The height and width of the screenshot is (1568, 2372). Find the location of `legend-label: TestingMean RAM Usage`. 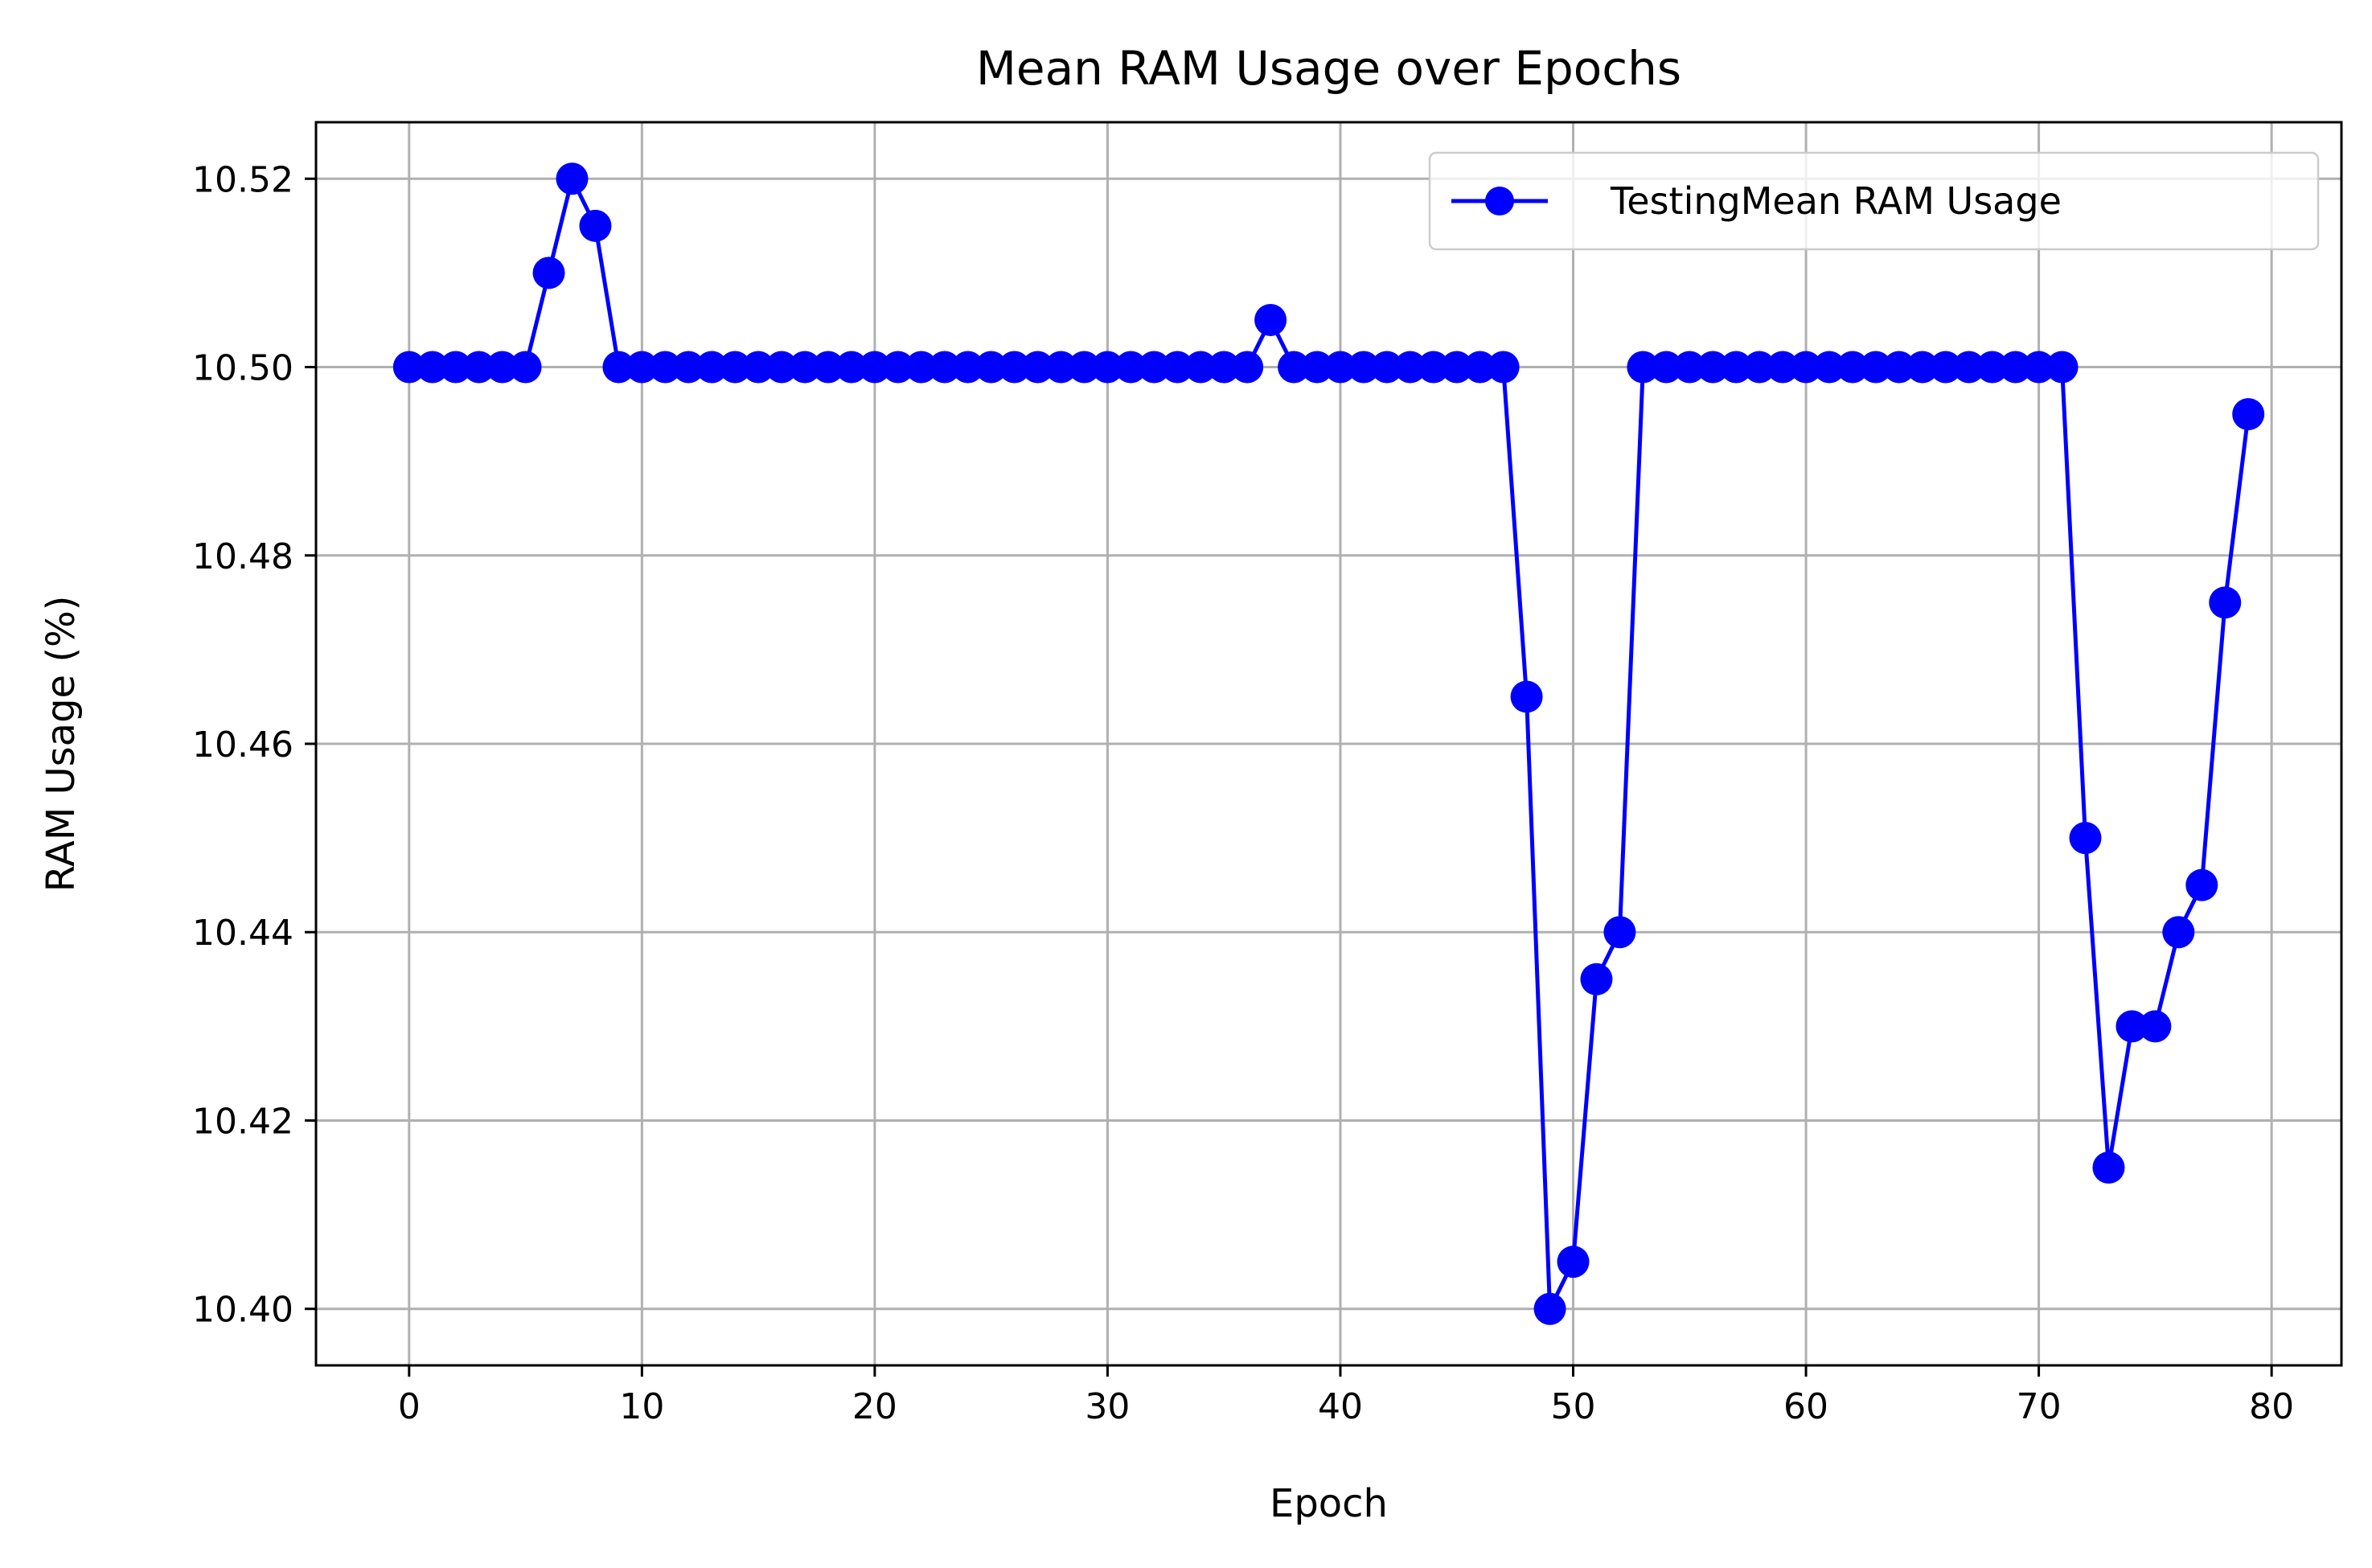

legend-label: TestingMean RAM Usage is located at coordinates (1836, 201).